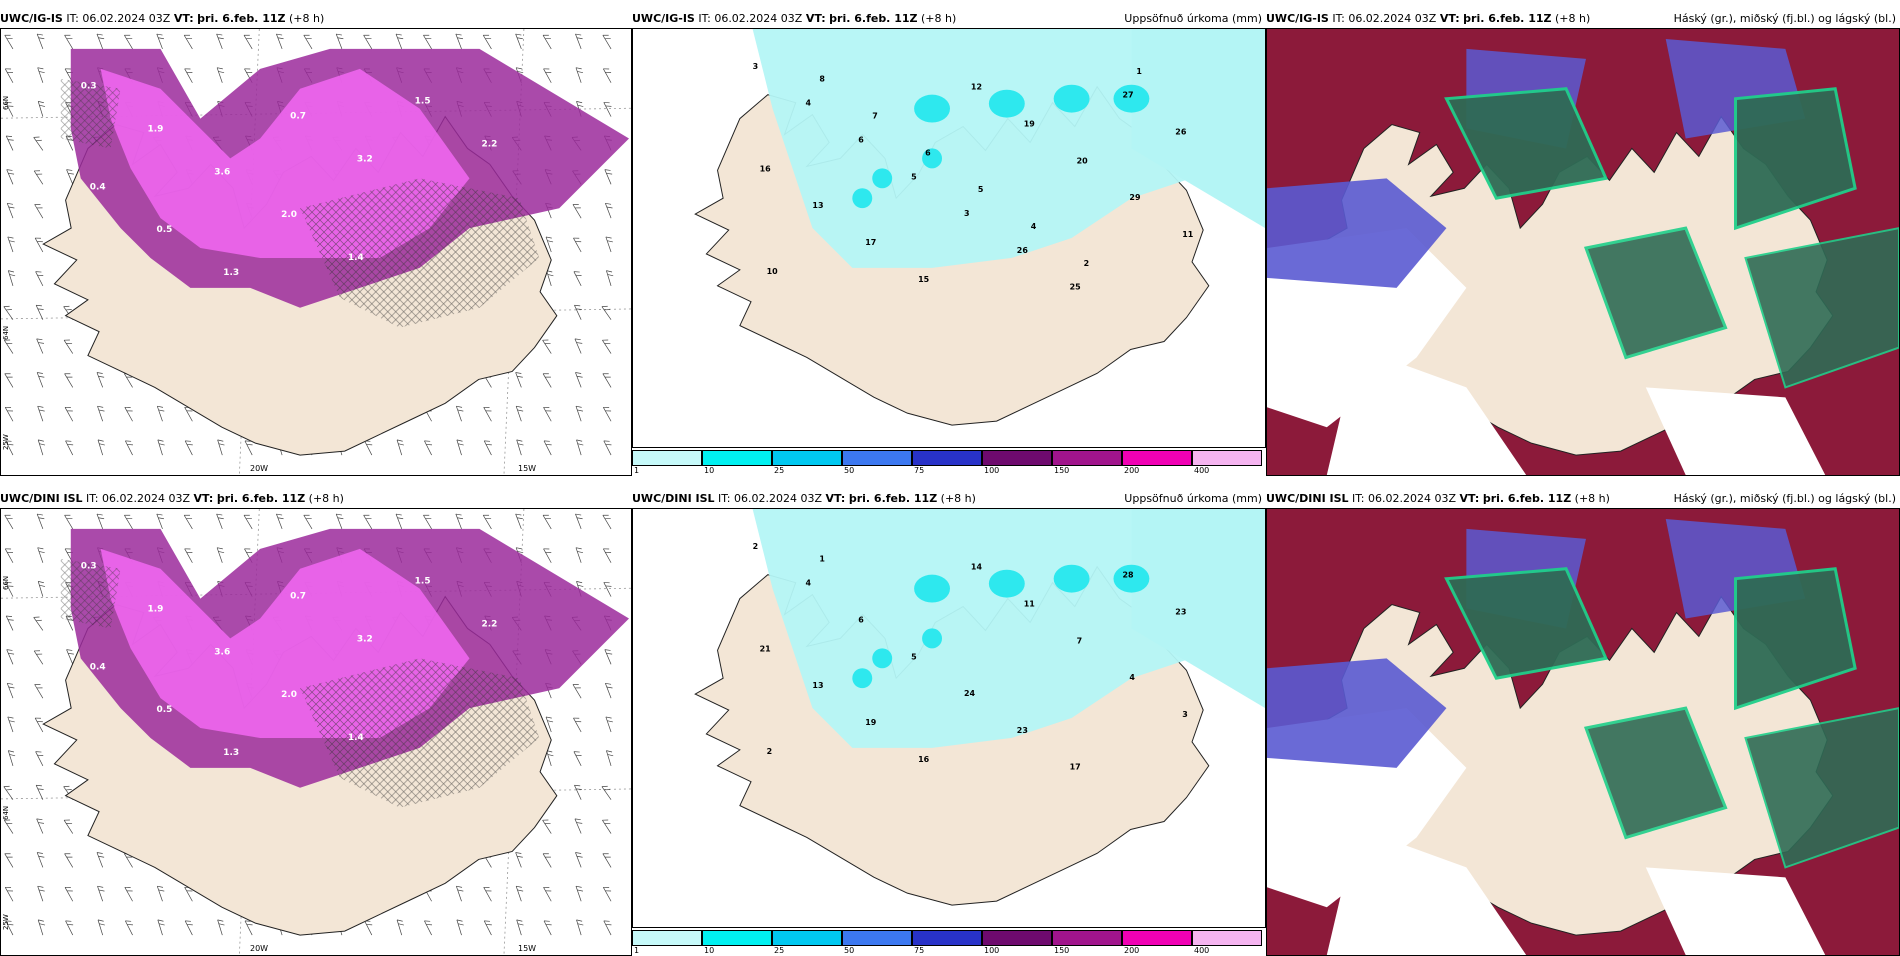 The width and height of the screenshot is (1900, 956). What do you see at coordinates (156, 130) in the screenshot?
I see `precip-value-label: 1.9` at bounding box center [156, 130].